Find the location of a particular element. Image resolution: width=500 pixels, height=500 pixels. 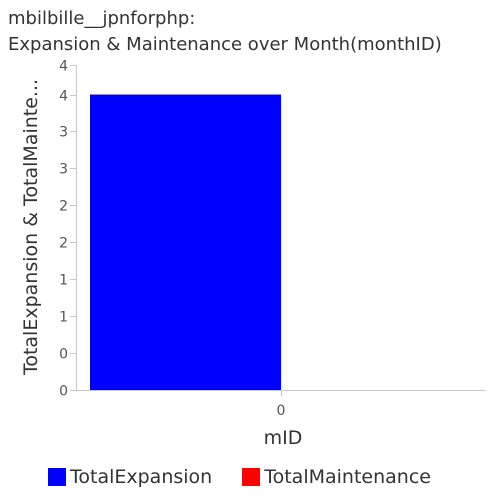

x-tick-label: 0 is located at coordinates (281, 411).